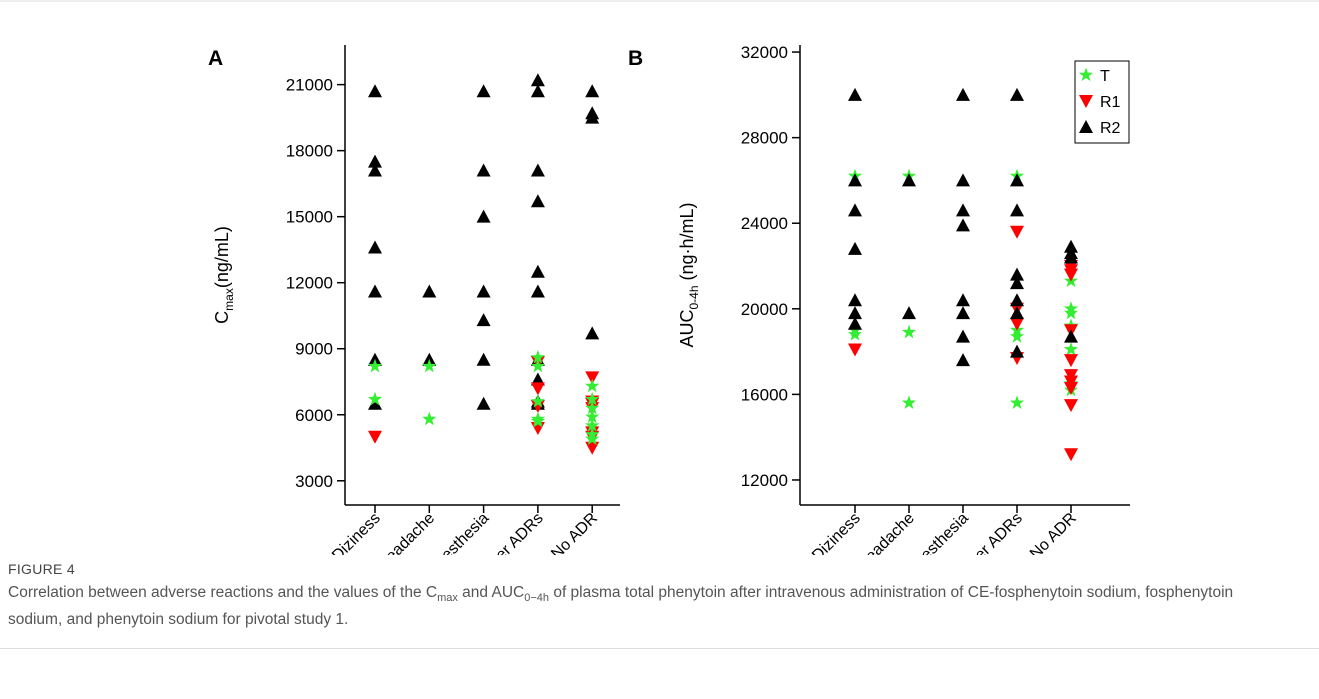 The image size is (1319, 699). What do you see at coordinates (764, 52) in the screenshot?
I see `y-tick-label: 32000` at bounding box center [764, 52].